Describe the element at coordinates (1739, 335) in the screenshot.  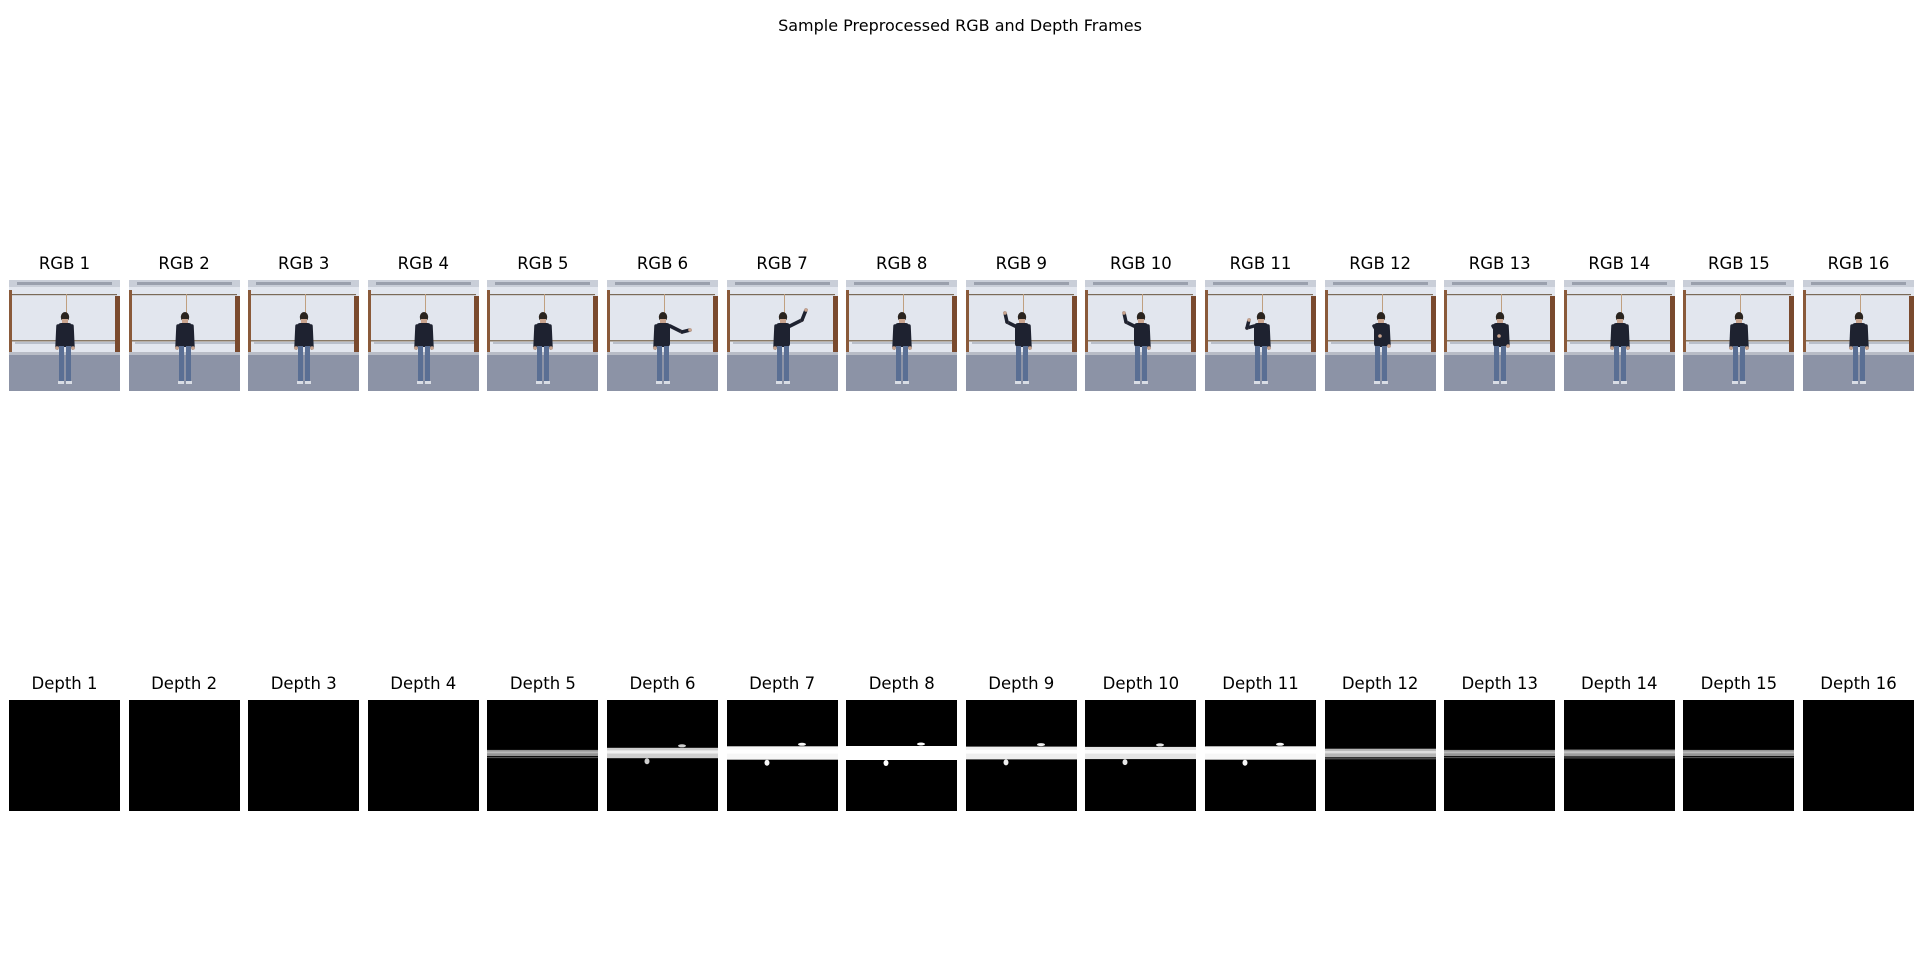
I see `rgb-frame-15-image` at that location.